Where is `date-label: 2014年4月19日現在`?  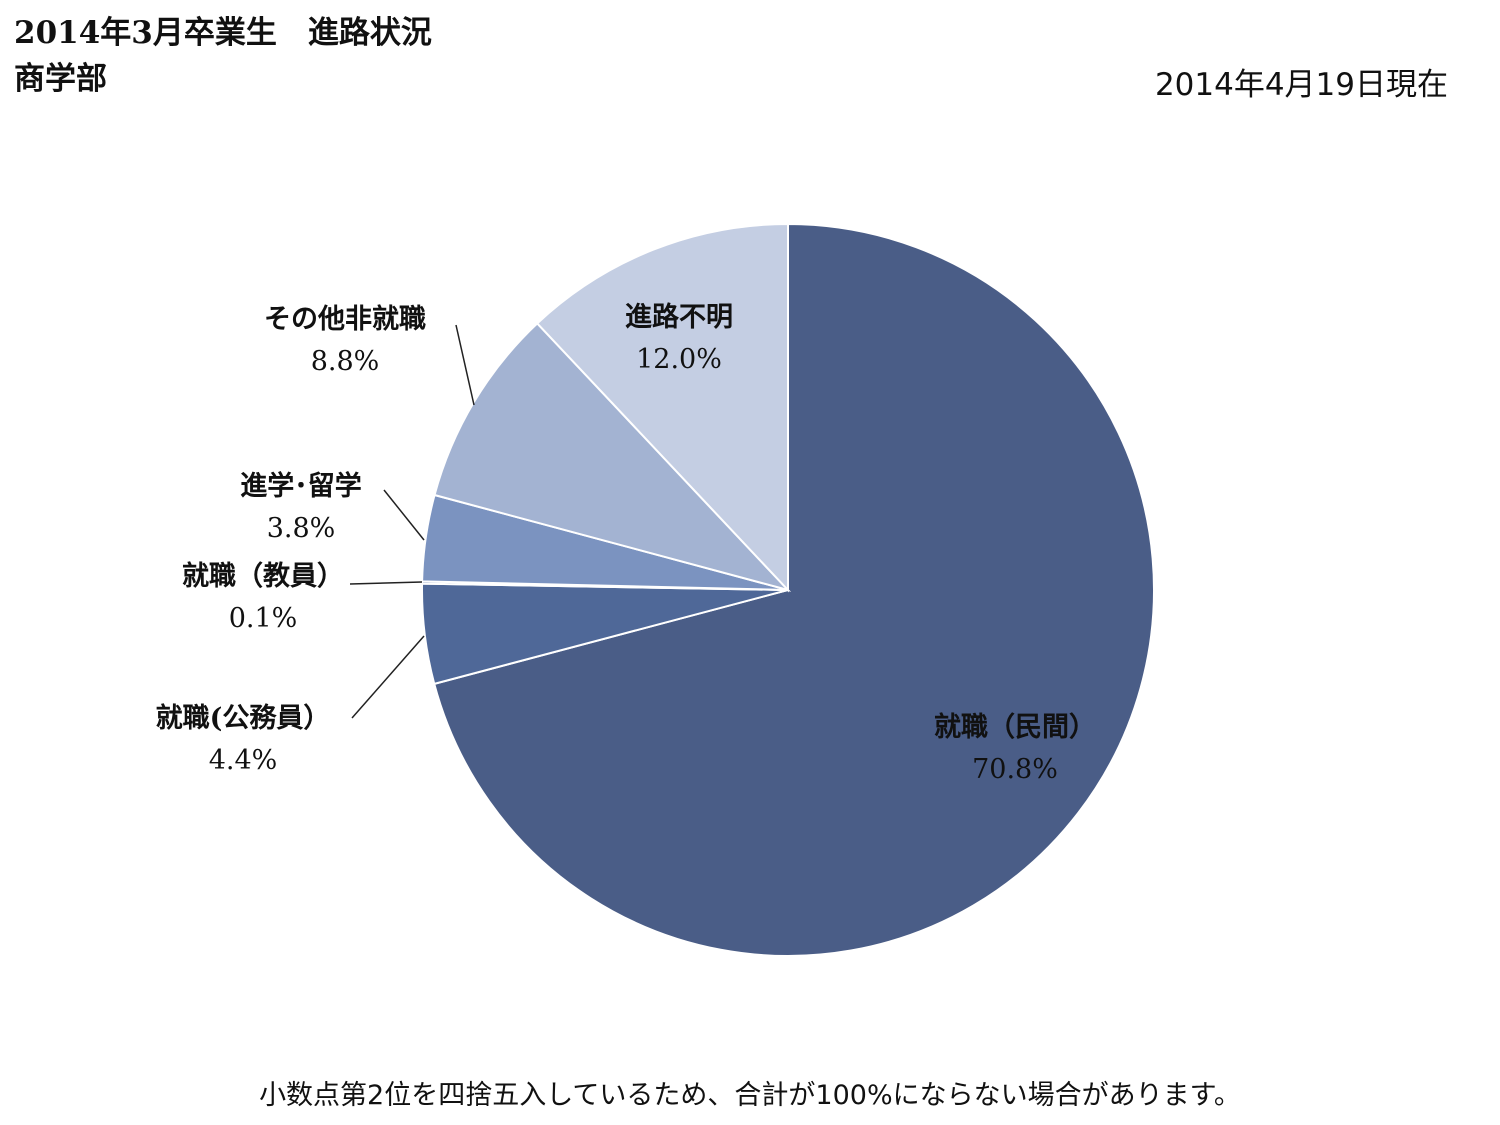 date-label: 2014年4月19日現在 is located at coordinates (1301, 85).